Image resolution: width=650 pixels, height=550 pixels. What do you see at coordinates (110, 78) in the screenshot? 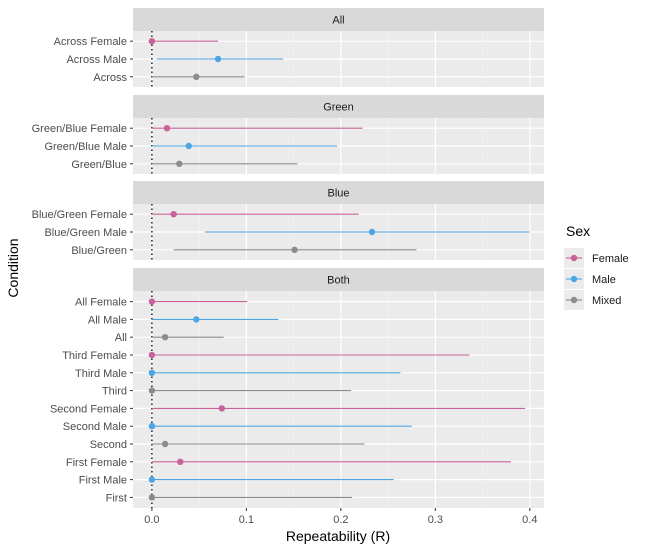
I see `y-tick-label: Across` at bounding box center [110, 78].